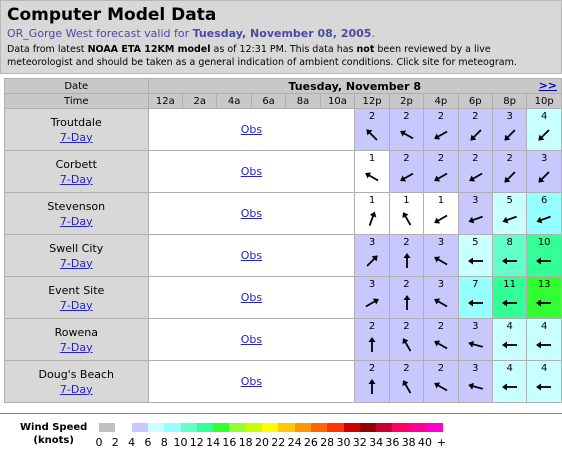 The height and width of the screenshot is (454, 562). I want to click on legend-number: 6, so click(148, 442).